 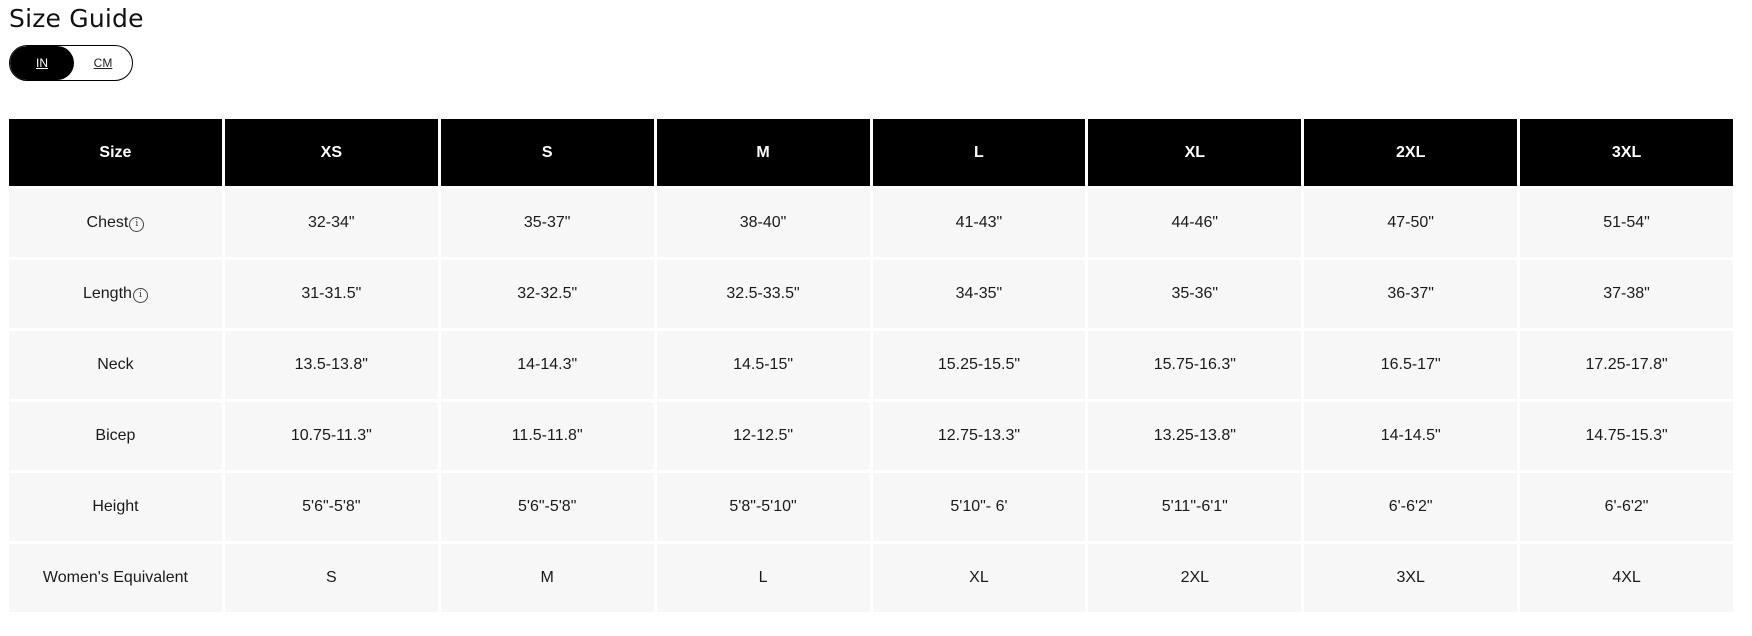 What do you see at coordinates (1411, 578) in the screenshot?
I see `table-cell: 3XL` at bounding box center [1411, 578].